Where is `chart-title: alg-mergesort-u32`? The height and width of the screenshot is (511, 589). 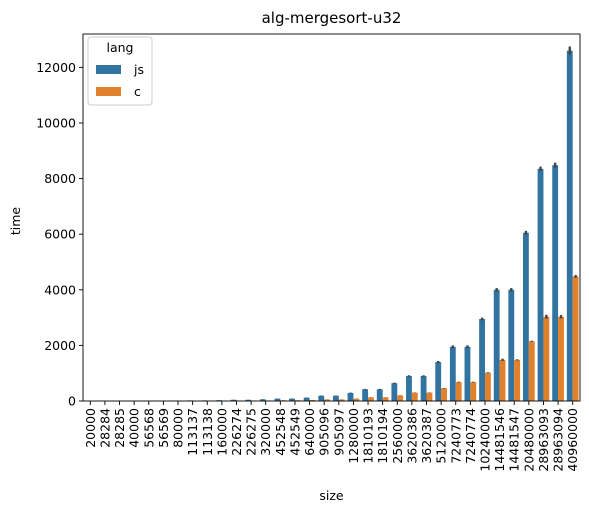
chart-title: alg-mergesort-u32 is located at coordinates (332, 18).